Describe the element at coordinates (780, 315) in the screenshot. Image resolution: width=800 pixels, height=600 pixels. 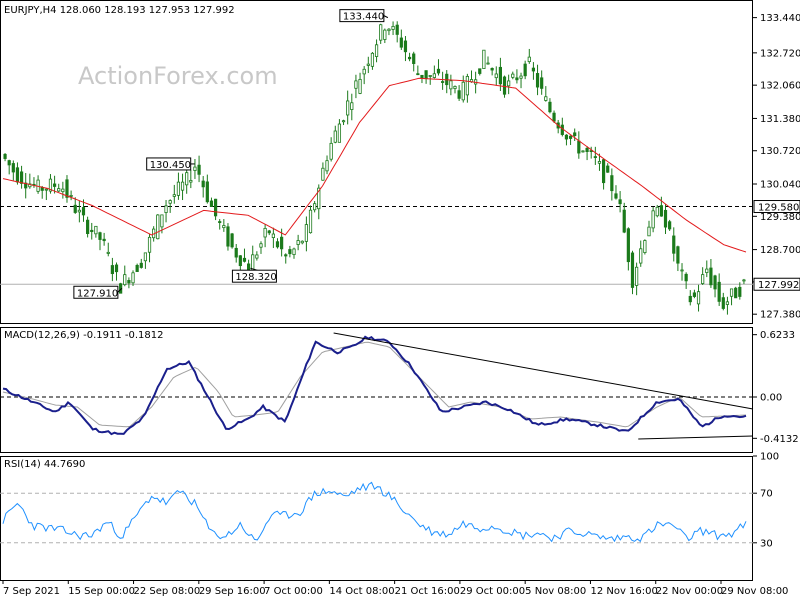
I see `price-tick-label: 127.380` at that location.